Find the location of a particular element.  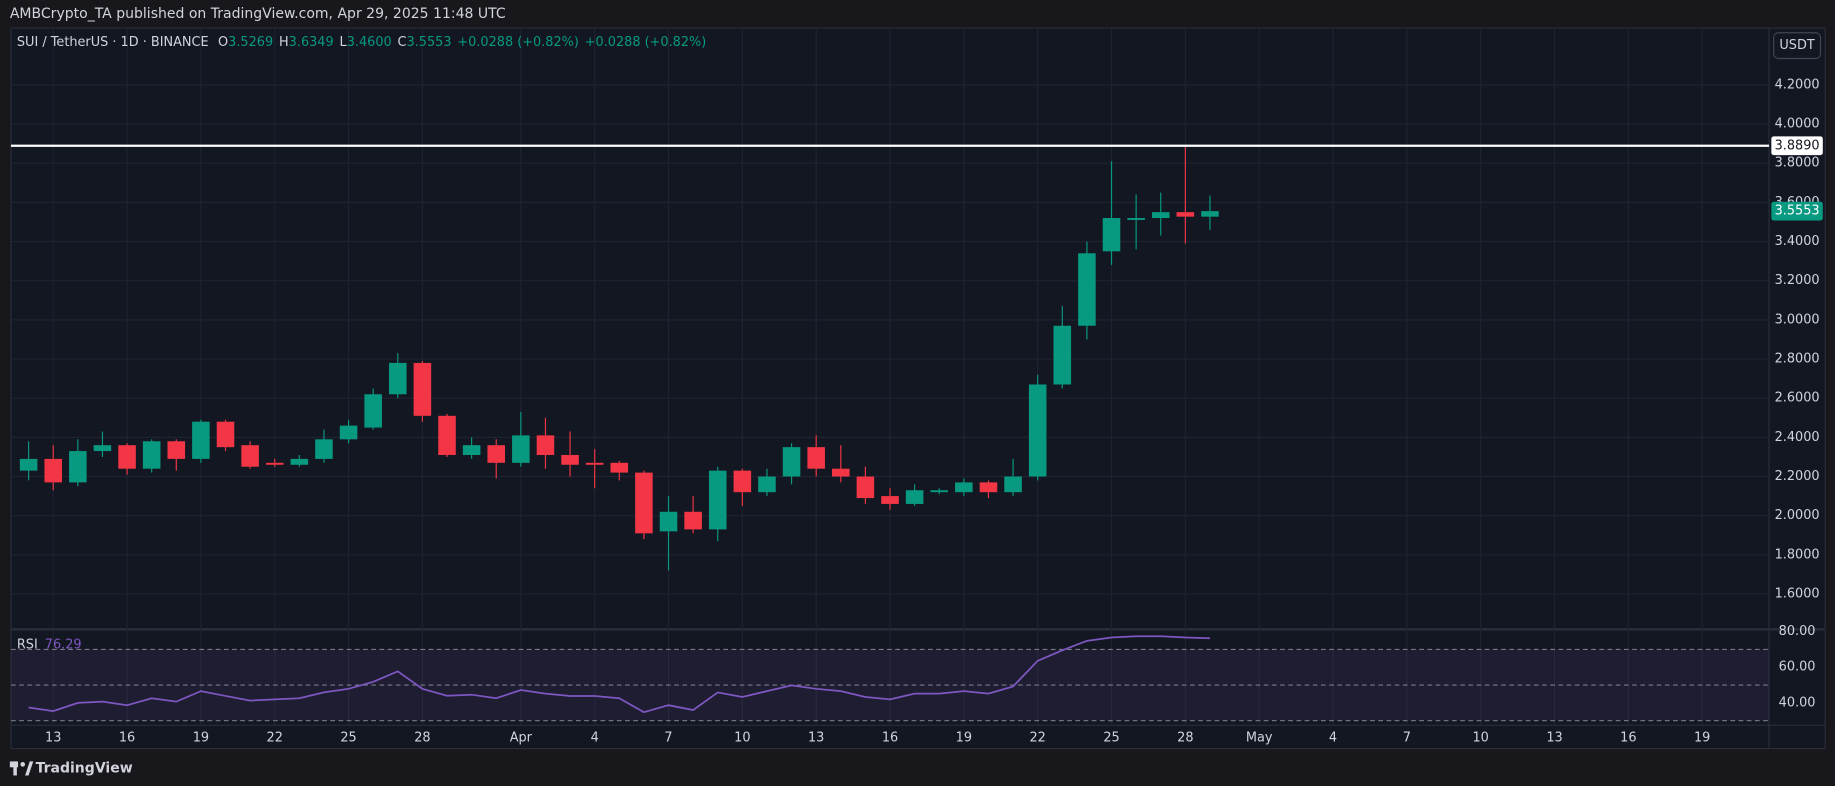

brand: TradingView is located at coordinates (84, 768).